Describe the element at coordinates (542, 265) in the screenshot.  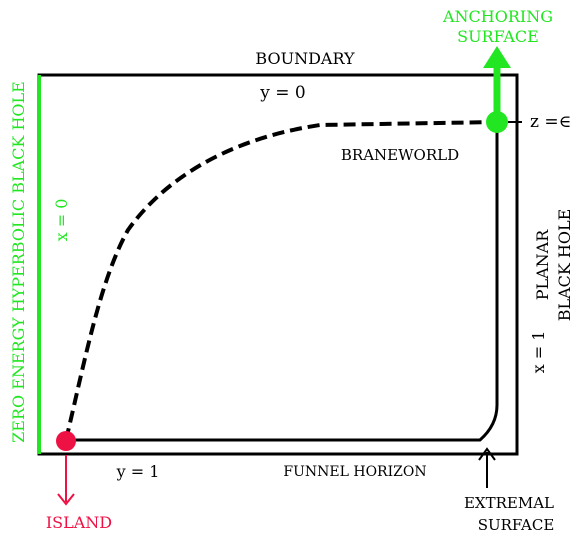
I see `planar-label-line1: PLANAR` at that location.